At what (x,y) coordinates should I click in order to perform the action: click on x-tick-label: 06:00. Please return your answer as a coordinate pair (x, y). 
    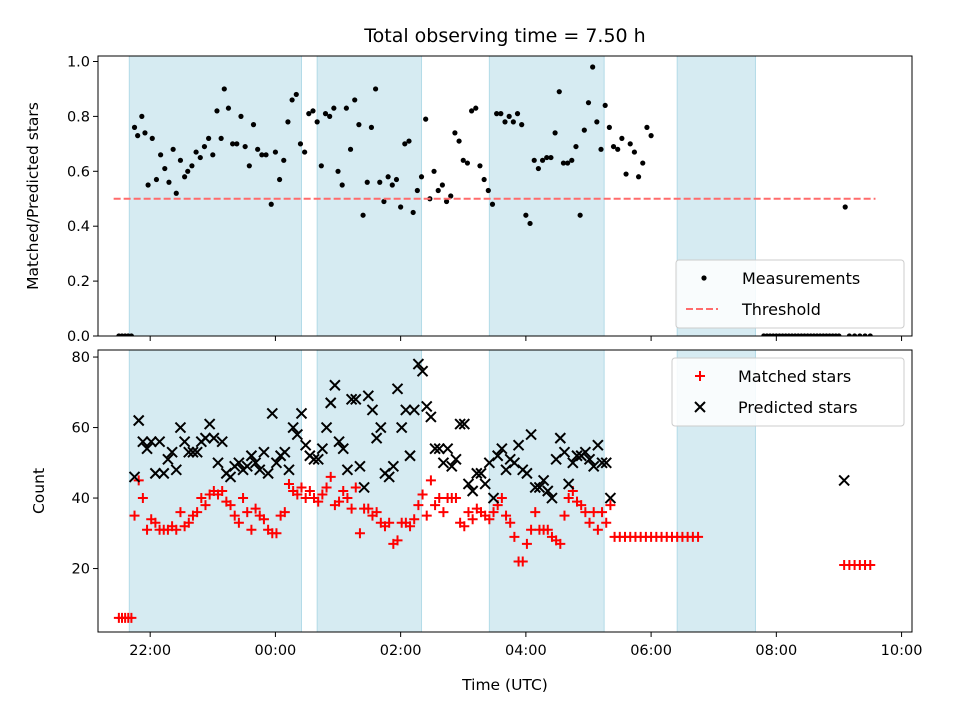
    Looking at the image, I should click on (651, 651).